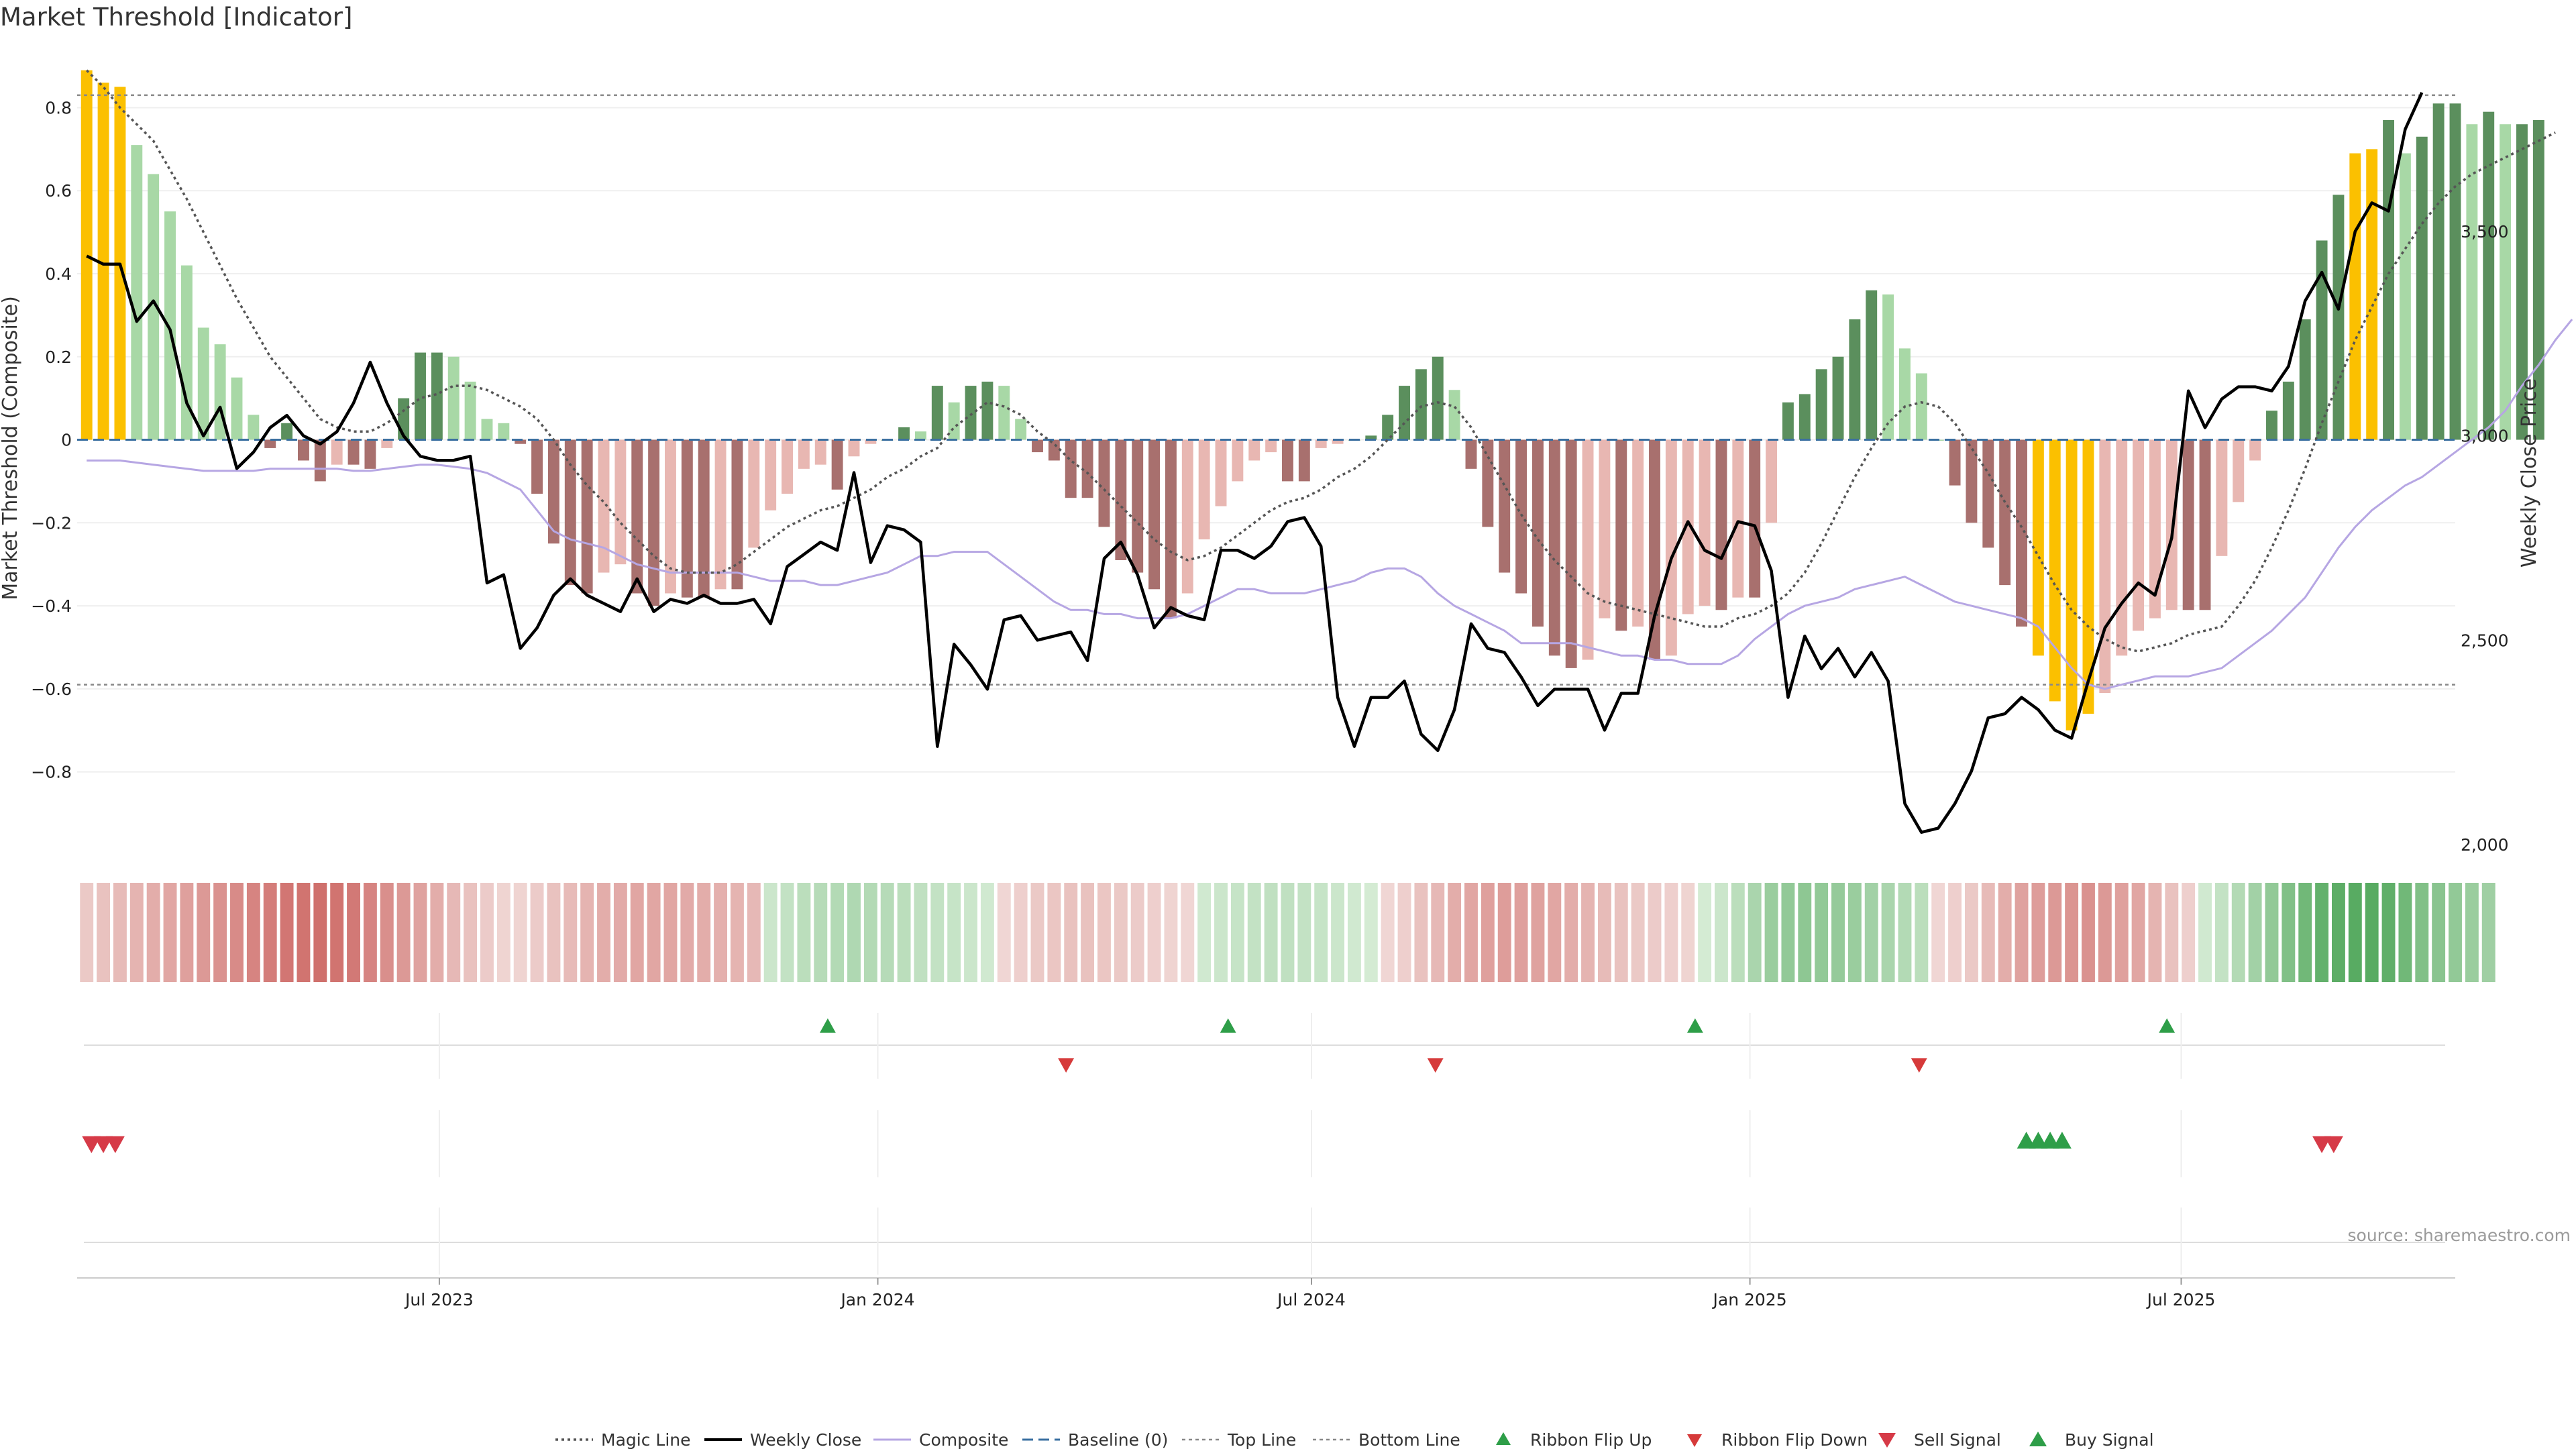 This screenshot has height=1449, width=2576. I want to click on y-axis-title: Market Threshold (Composite), so click(11, 448).